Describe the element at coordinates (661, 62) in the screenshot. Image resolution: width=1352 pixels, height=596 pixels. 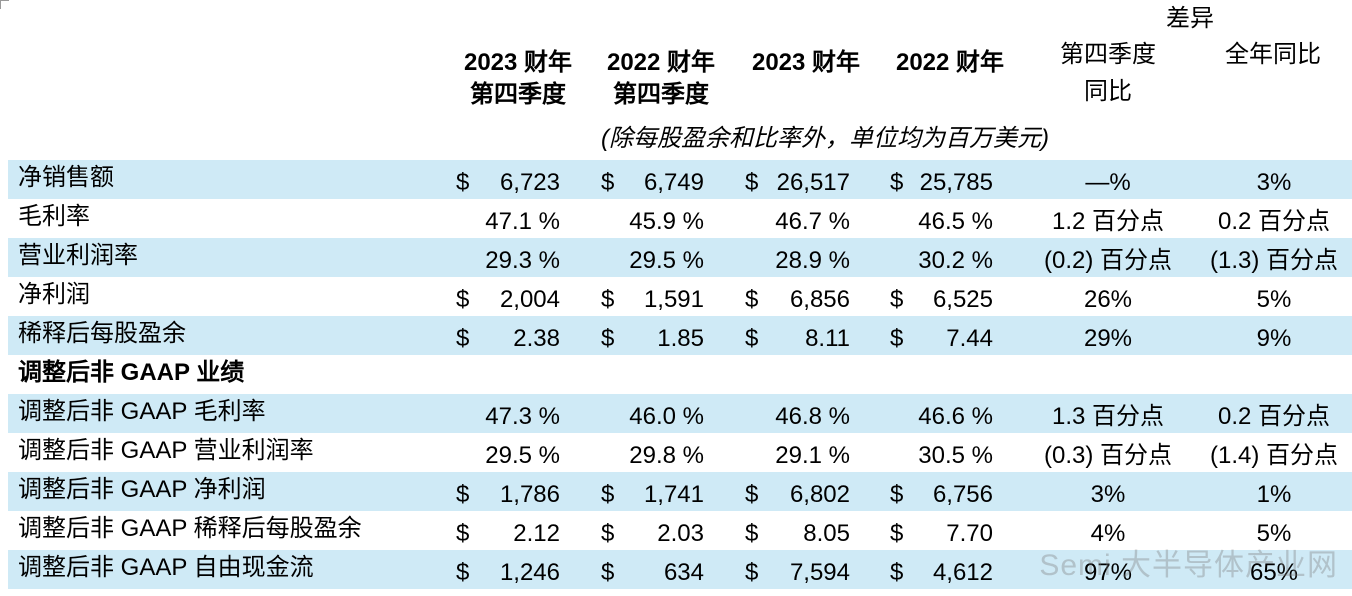
I see `header-col-2-line1: 2022 财年` at that location.